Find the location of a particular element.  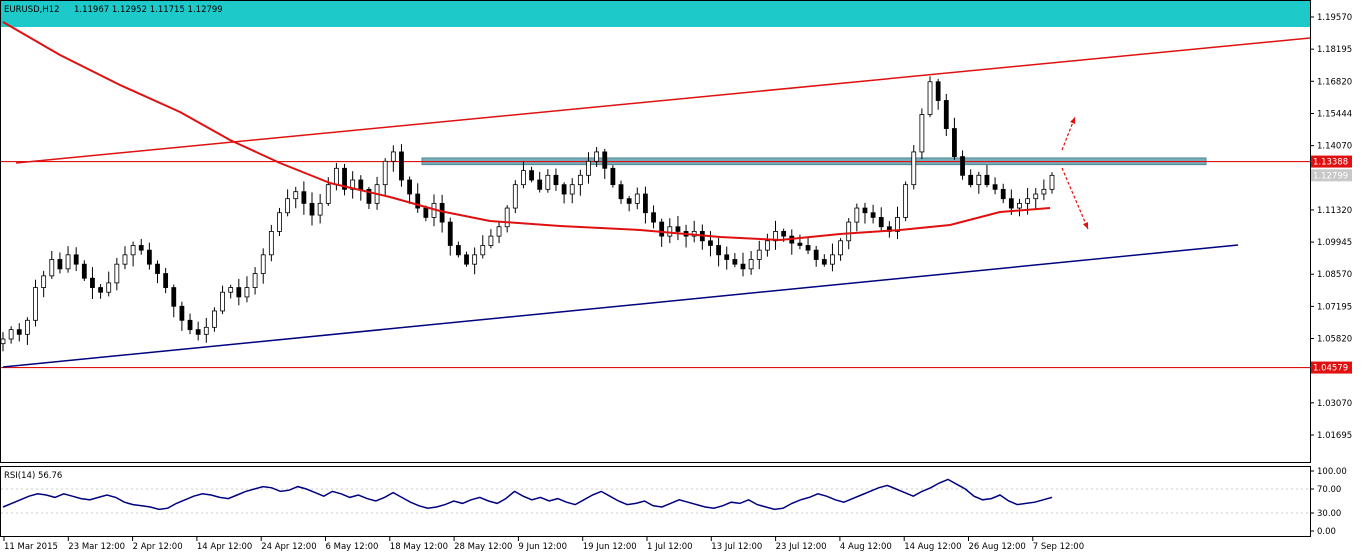

rsi-line is located at coordinates (527, 494).